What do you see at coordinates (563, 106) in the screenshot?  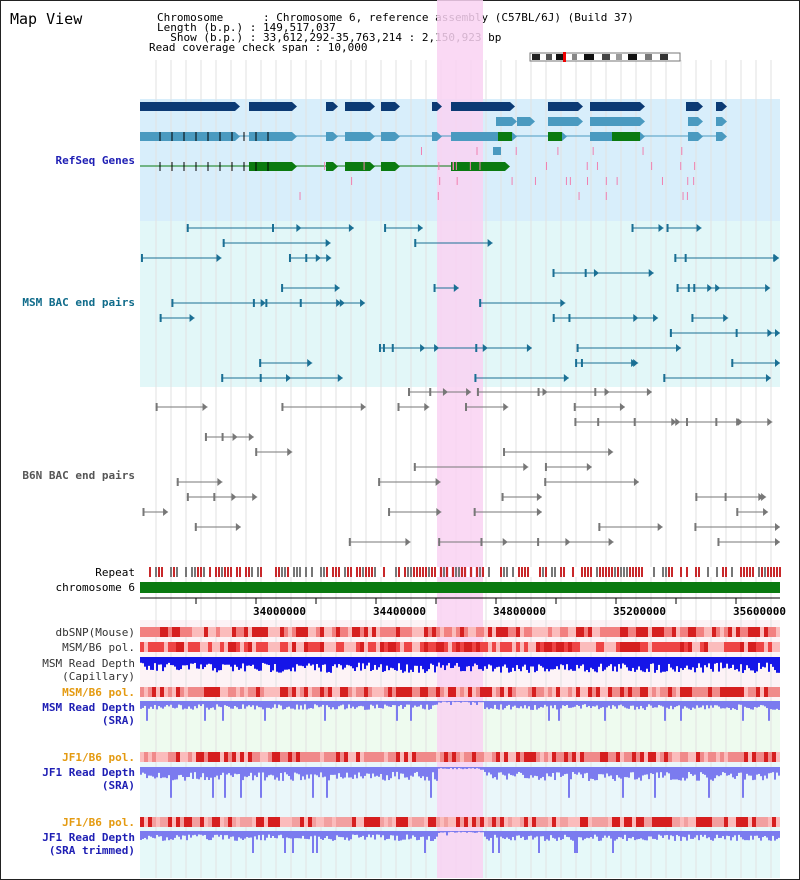 I see `gene-exon` at bounding box center [563, 106].